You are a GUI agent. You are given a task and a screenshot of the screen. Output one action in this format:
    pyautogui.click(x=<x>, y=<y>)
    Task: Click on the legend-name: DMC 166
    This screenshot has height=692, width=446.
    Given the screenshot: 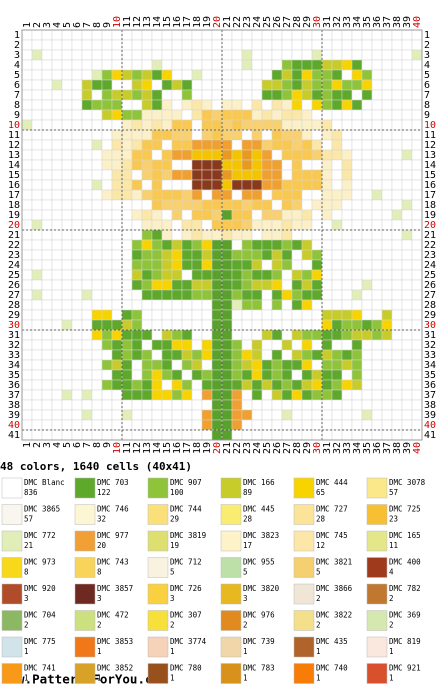 What is the action you would take?
    pyautogui.click(x=259, y=482)
    